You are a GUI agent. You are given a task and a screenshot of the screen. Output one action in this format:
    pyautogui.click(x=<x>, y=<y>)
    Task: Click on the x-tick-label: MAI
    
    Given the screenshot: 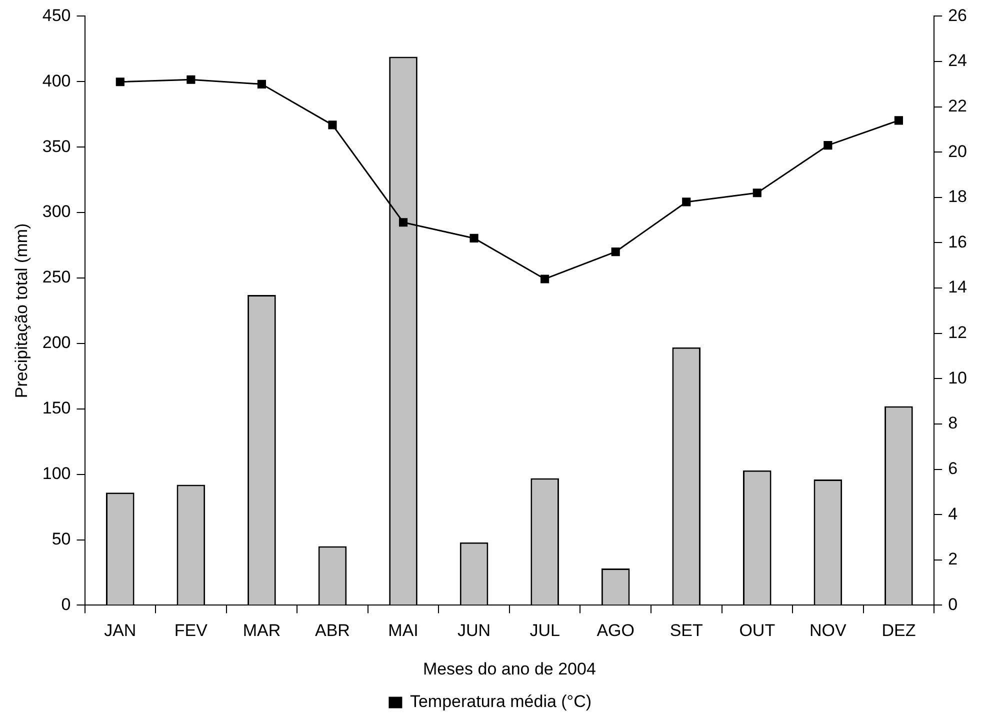 What is the action you would take?
    pyautogui.click(x=403, y=630)
    